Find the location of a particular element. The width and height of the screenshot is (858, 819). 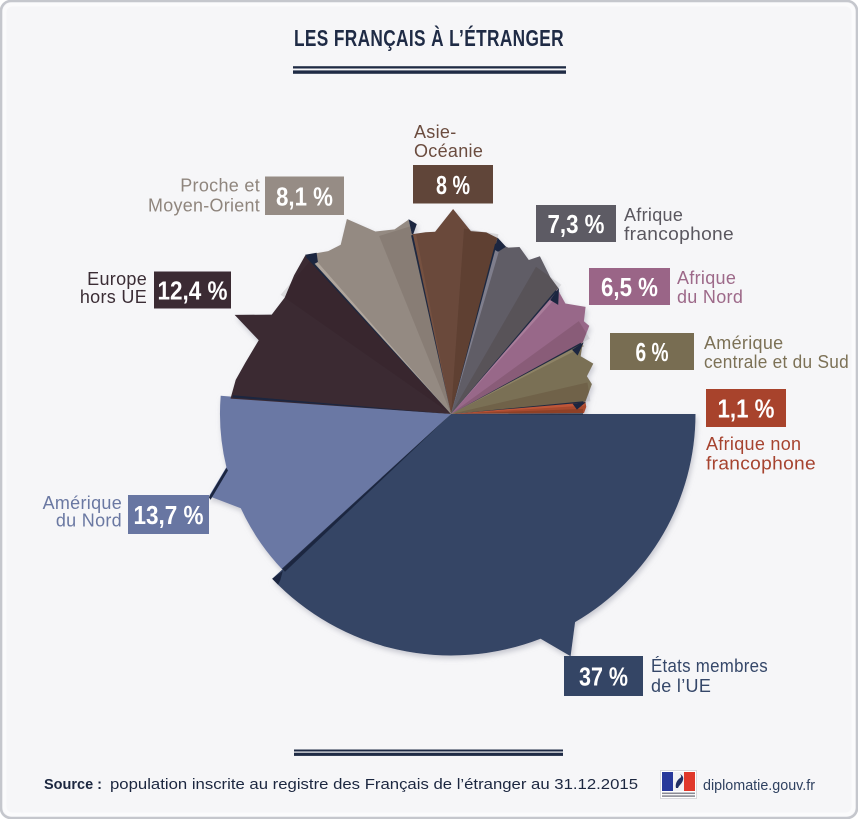

svg-text: 1,1 % is located at coordinates (746, 409).